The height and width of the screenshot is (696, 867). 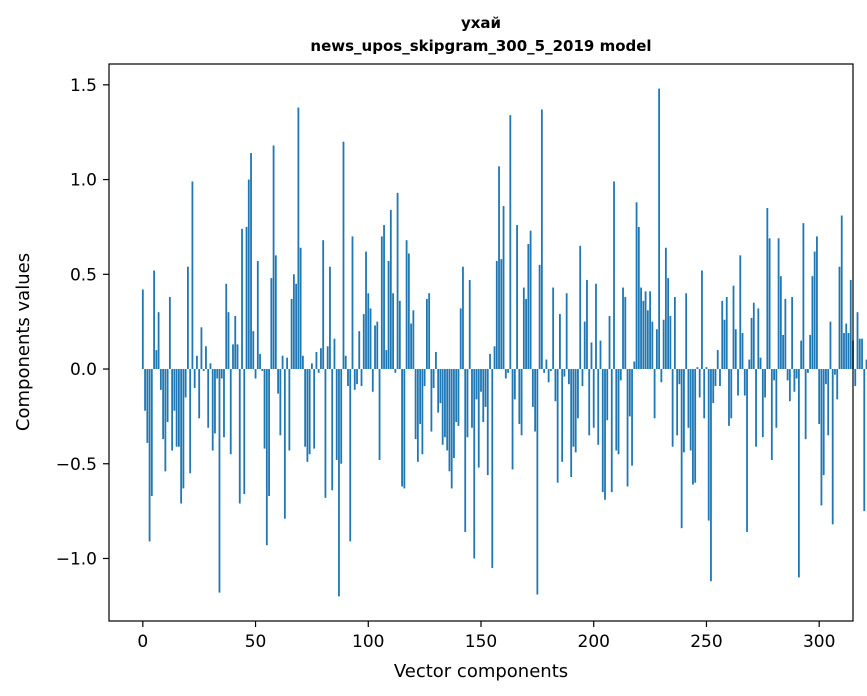 I want to click on x-axis-label: Vector components, so click(x=481, y=671).